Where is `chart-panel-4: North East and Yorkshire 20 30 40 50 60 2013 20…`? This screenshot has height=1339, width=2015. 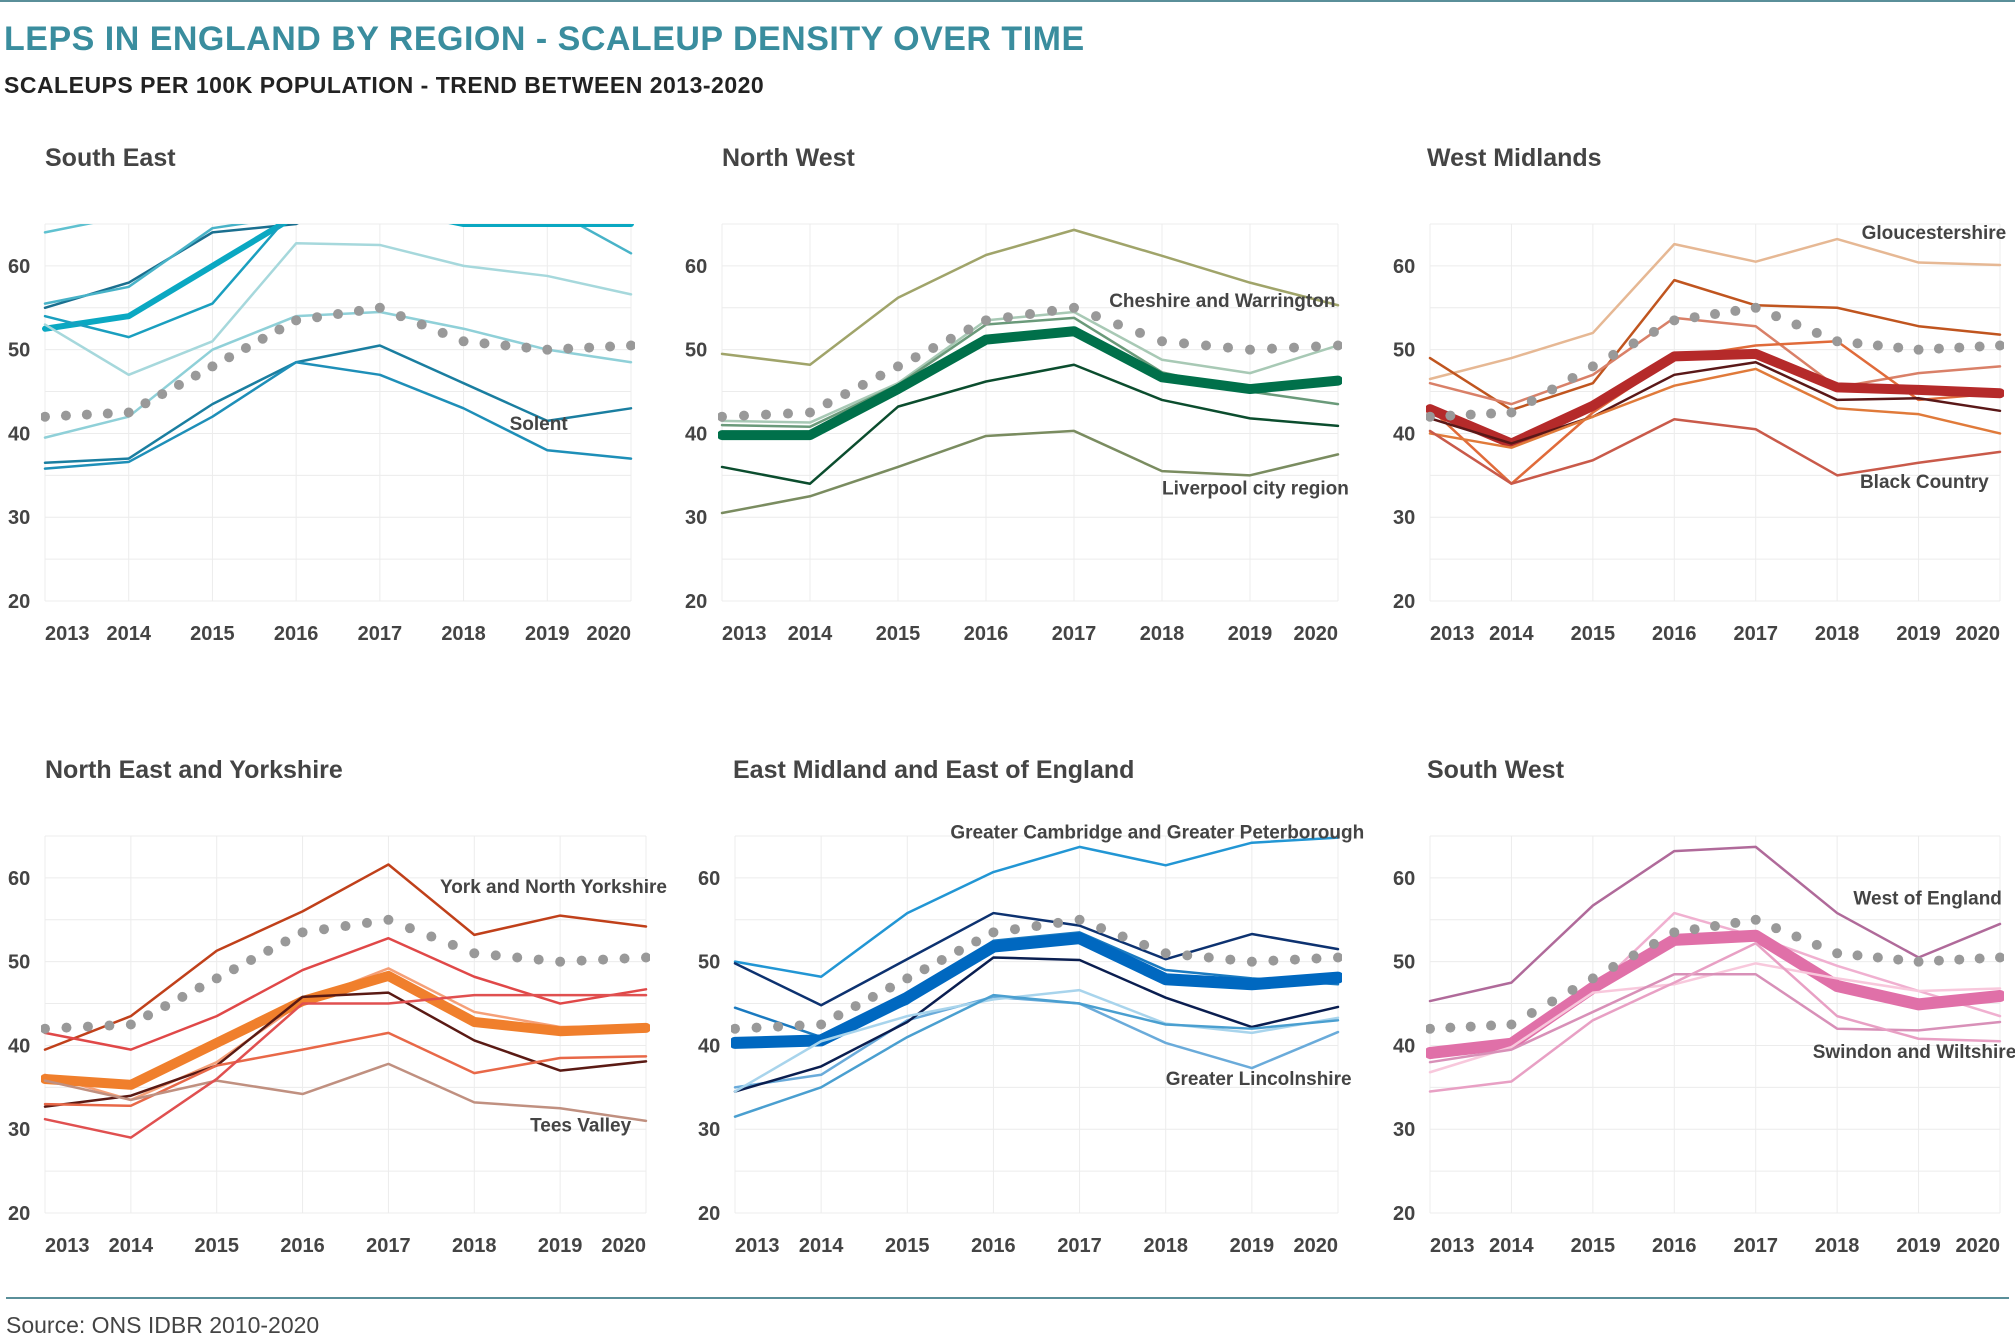 chart-panel-4: North East and Yorkshire 20 30 40 50 60 2013 20… is located at coordinates (337, 1006).